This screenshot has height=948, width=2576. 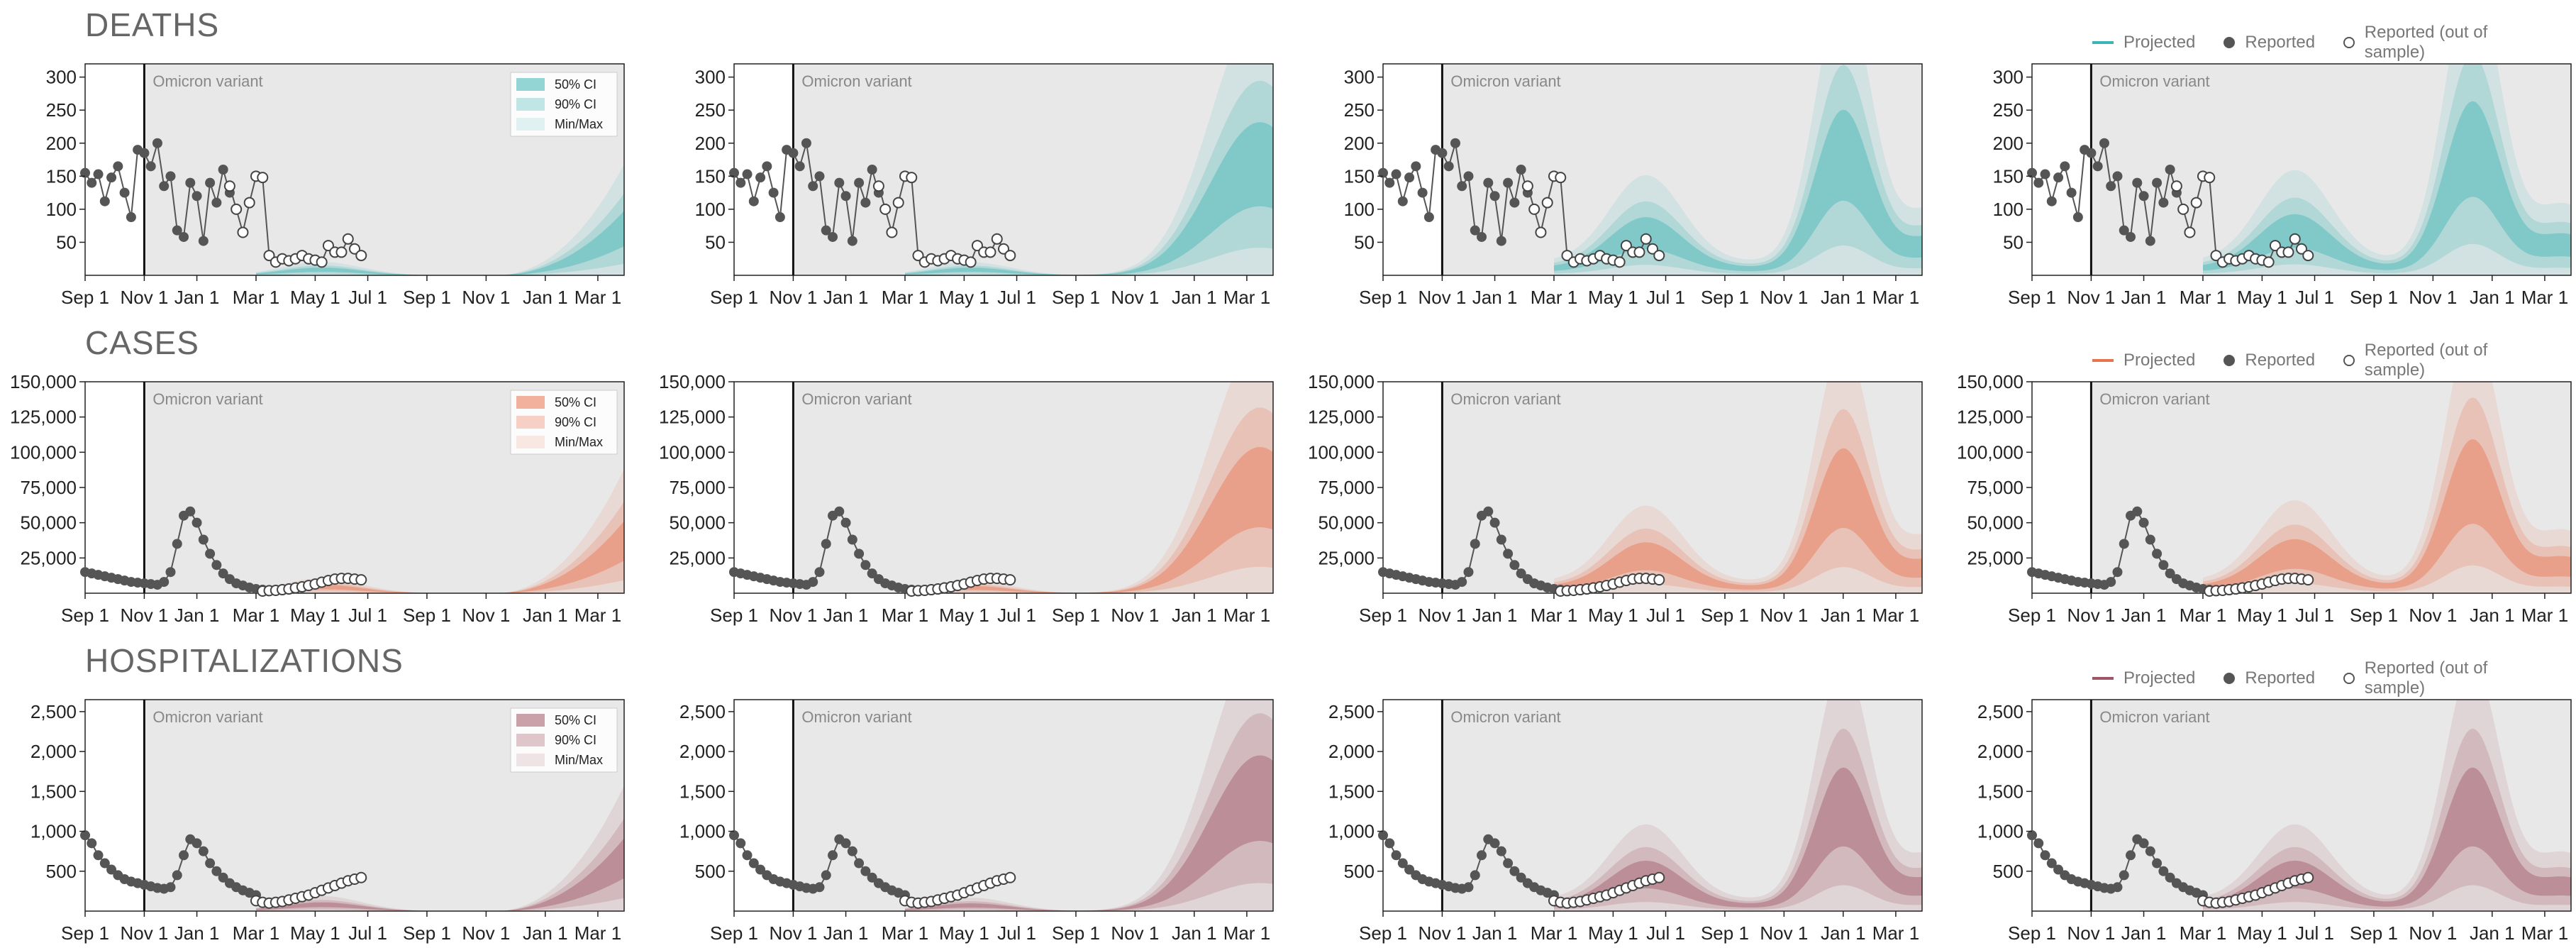 I want to click on legend-label: Reported, so click(x=2280, y=678).